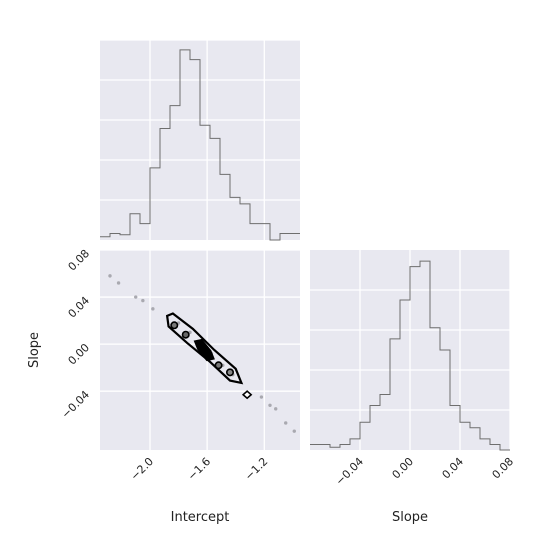 Image resolution: width=550 pixels, height=550 pixels. What do you see at coordinates (256, 469) in the screenshot?
I see `x-tick-label: −1.2` at bounding box center [256, 469].